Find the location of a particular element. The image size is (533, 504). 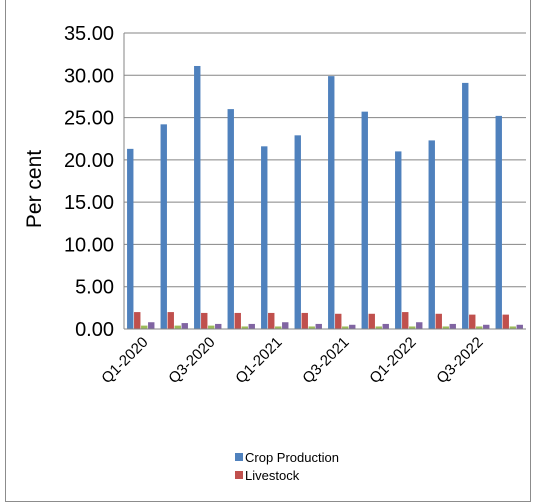

x-tick-label: Q3-2021 is located at coordinates (325, 360).